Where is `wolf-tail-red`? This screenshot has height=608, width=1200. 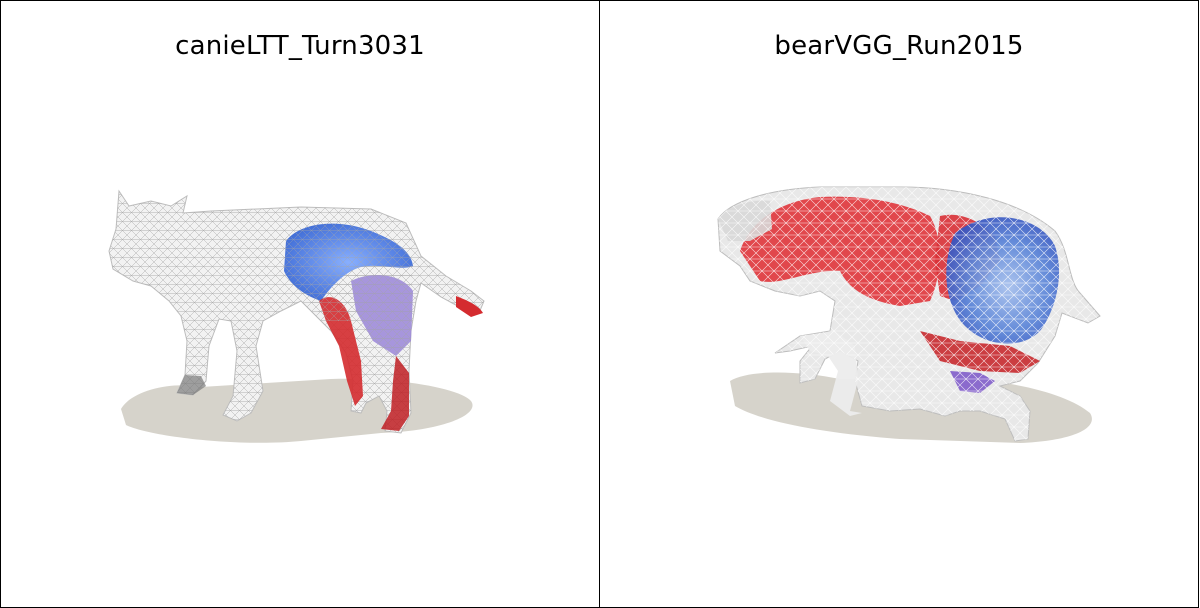
wolf-tail-red is located at coordinates (469, 306).